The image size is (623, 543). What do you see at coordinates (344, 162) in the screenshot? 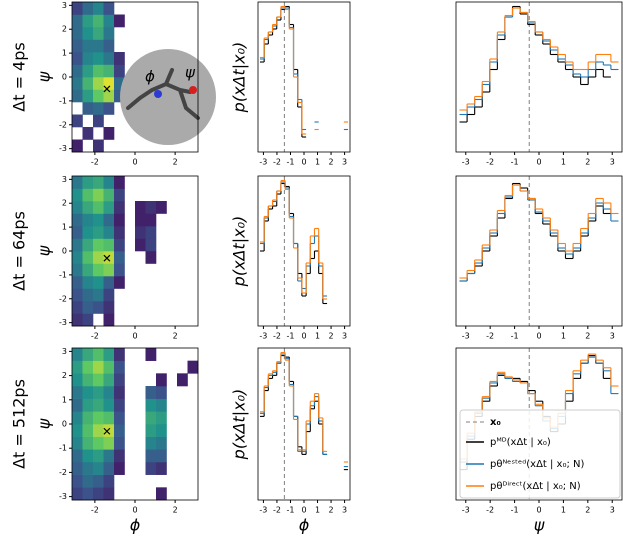
I see `x-tick-label: 3` at bounding box center [344, 162].